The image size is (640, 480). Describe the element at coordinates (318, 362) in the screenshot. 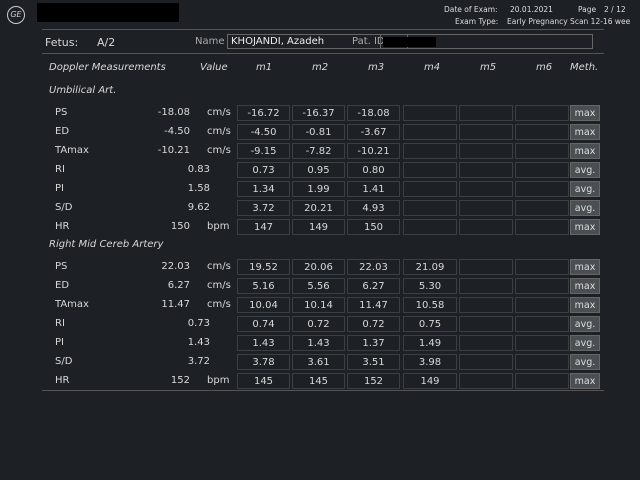

I see `measurement-cell-m2: 3.61` at that location.